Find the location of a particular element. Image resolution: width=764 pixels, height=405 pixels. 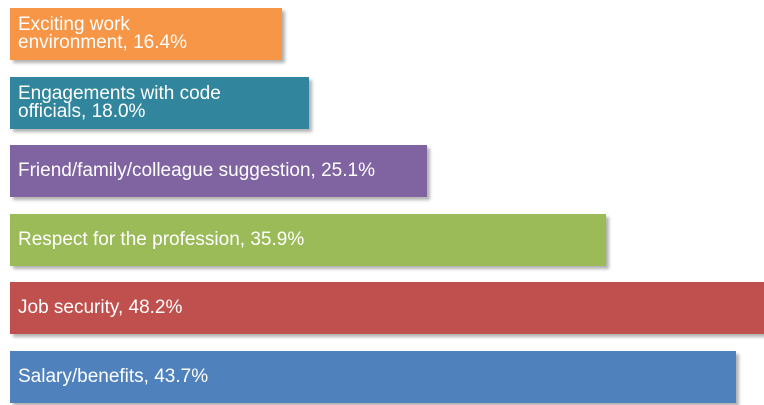

bar-label: Engagements with code officials, 18.0% is located at coordinates (119, 102).